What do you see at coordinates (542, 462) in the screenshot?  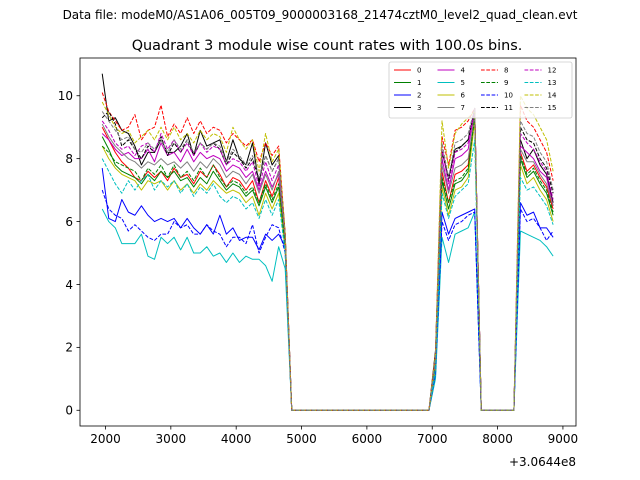 I see `x-offset-label: +3.0644e8` at bounding box center [542, 462].